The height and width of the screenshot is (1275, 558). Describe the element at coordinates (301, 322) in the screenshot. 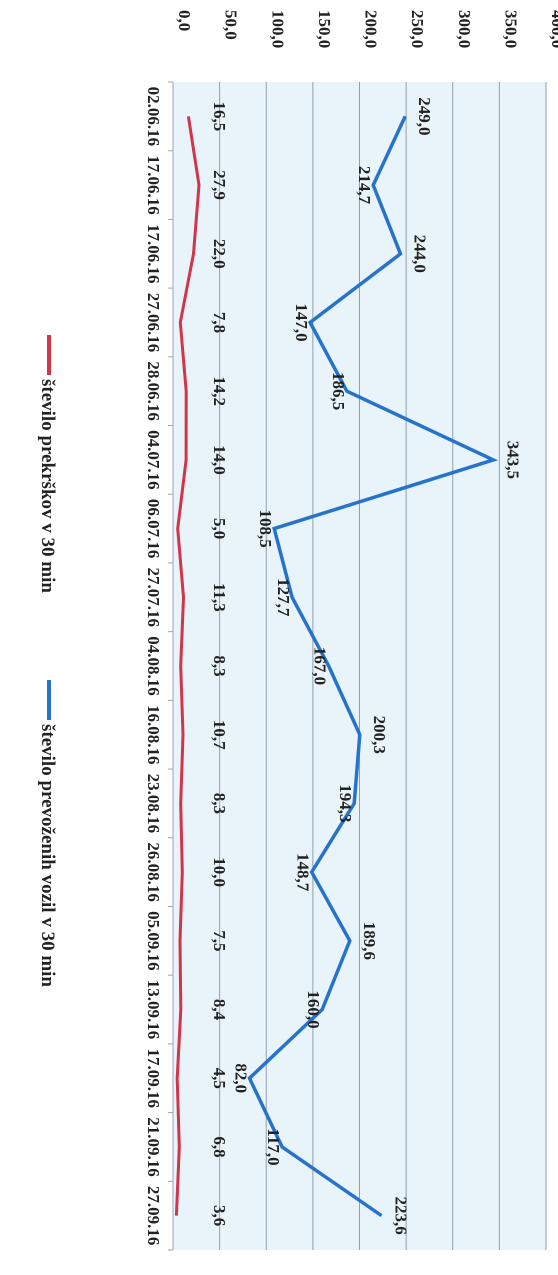

I see `data-label-vozila: 147,0` at that location.